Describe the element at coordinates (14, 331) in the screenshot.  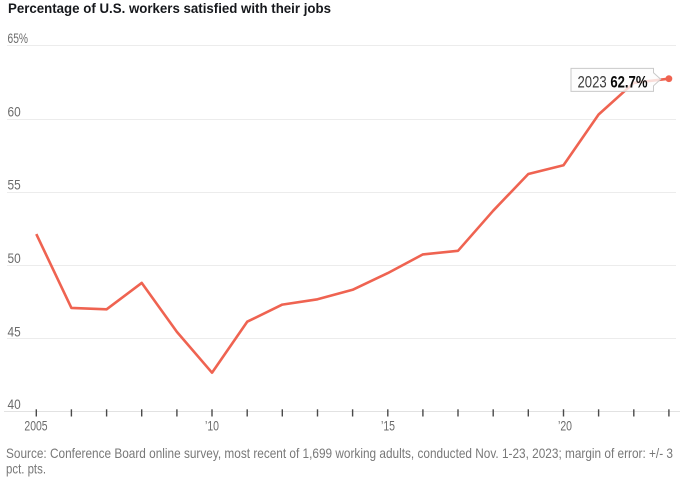
I see `svg-text: 45` at that location.